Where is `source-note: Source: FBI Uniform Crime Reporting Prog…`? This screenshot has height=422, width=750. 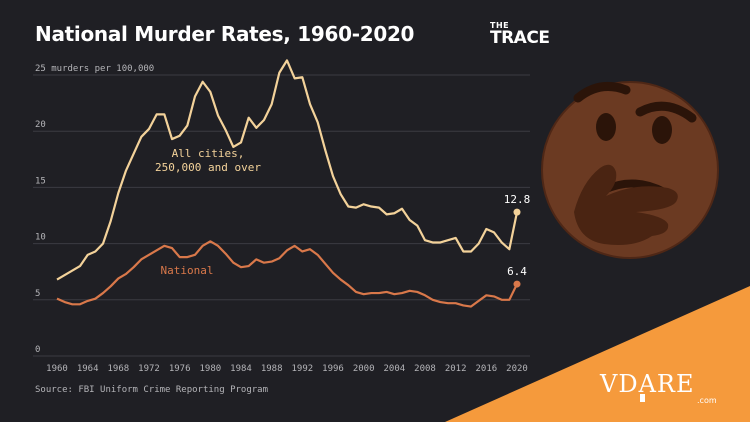
source-note: Source: FBI Uniform Crime Reporting Prog… is located at coordinates (151, 390).